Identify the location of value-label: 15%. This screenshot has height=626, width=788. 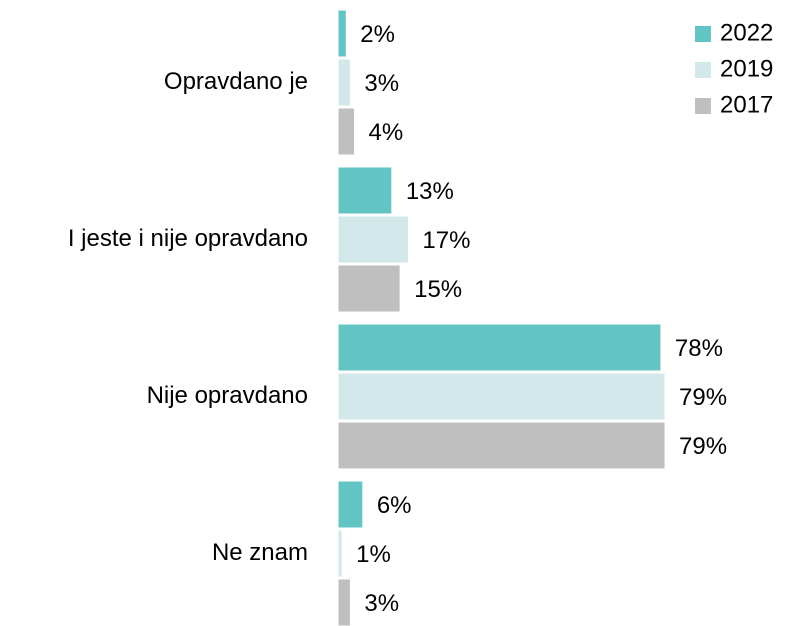
(438, 289).